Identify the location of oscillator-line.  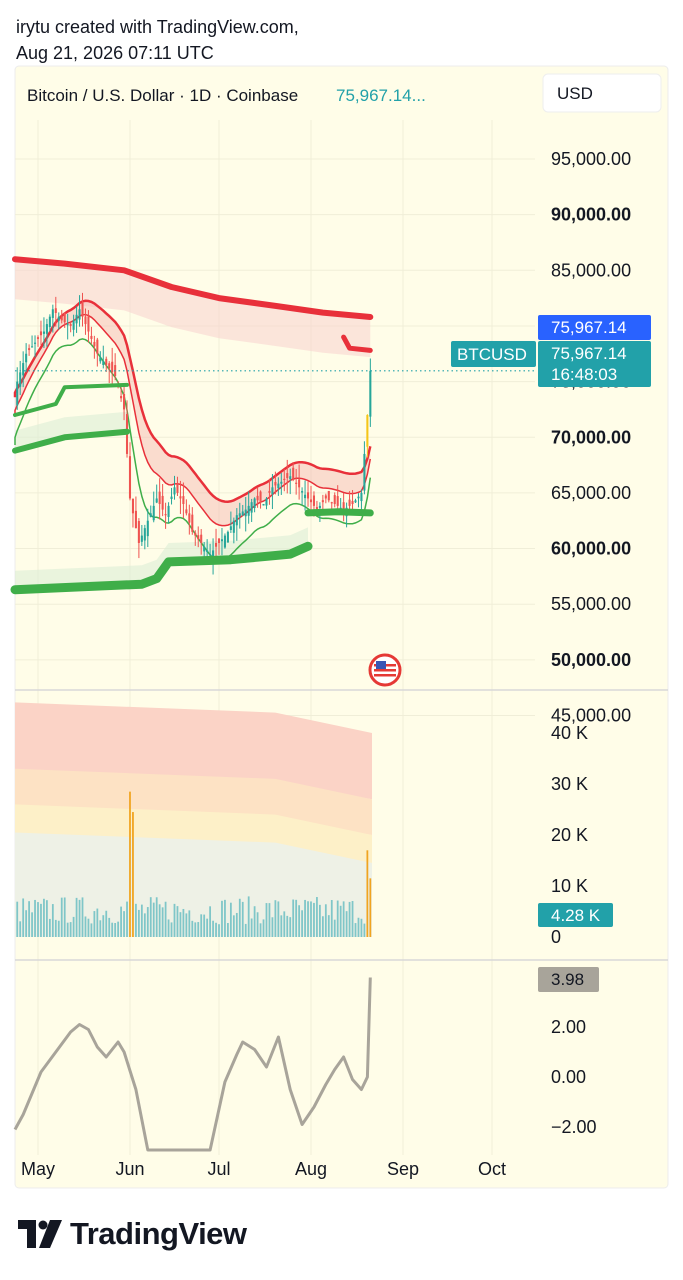
(192, 1064).